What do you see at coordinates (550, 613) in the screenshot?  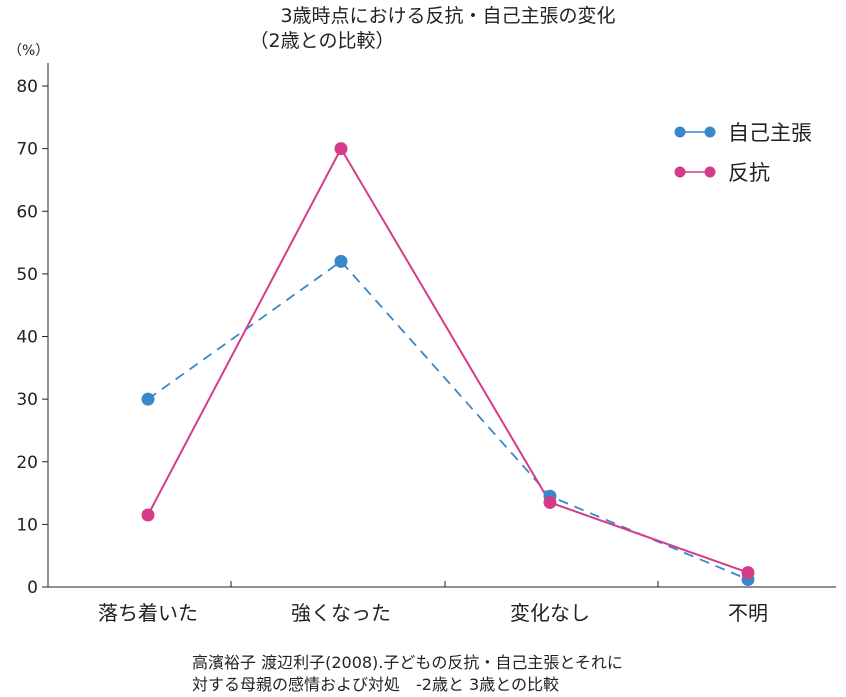 I see `x-category-label: 変化なし` at bounding box center [550, 613].